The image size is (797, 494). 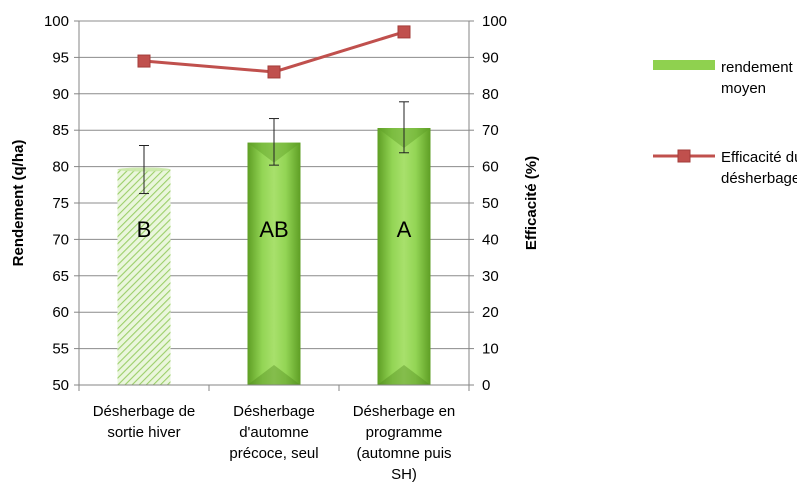 What do you see at coordinates (684, 65) in the screenshot?
I see `legend-bar-swatch` at bounding box center [684, 65].